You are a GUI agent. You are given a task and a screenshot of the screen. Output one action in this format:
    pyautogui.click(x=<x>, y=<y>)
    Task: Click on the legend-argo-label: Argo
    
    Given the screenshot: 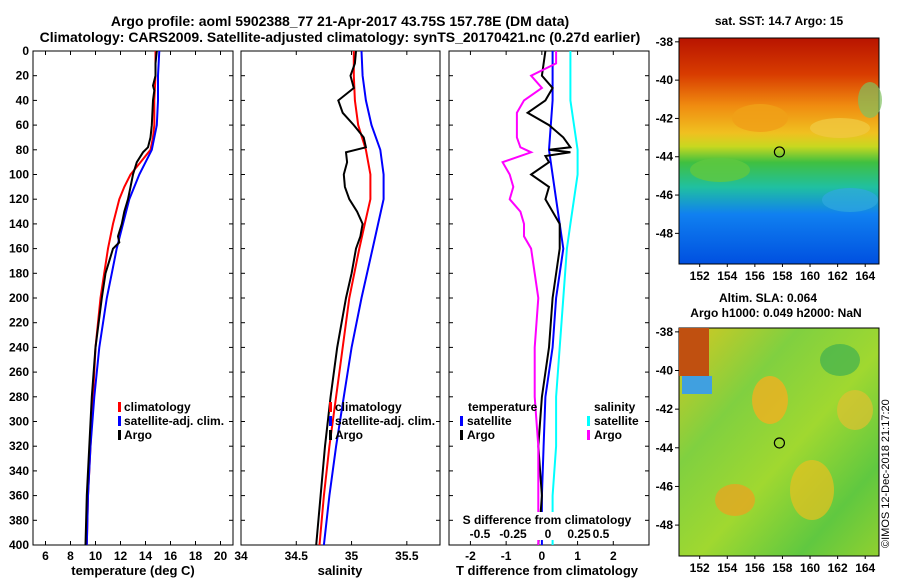 What is the action you would take?
    pyautogui.click(x=138, y=435)
    